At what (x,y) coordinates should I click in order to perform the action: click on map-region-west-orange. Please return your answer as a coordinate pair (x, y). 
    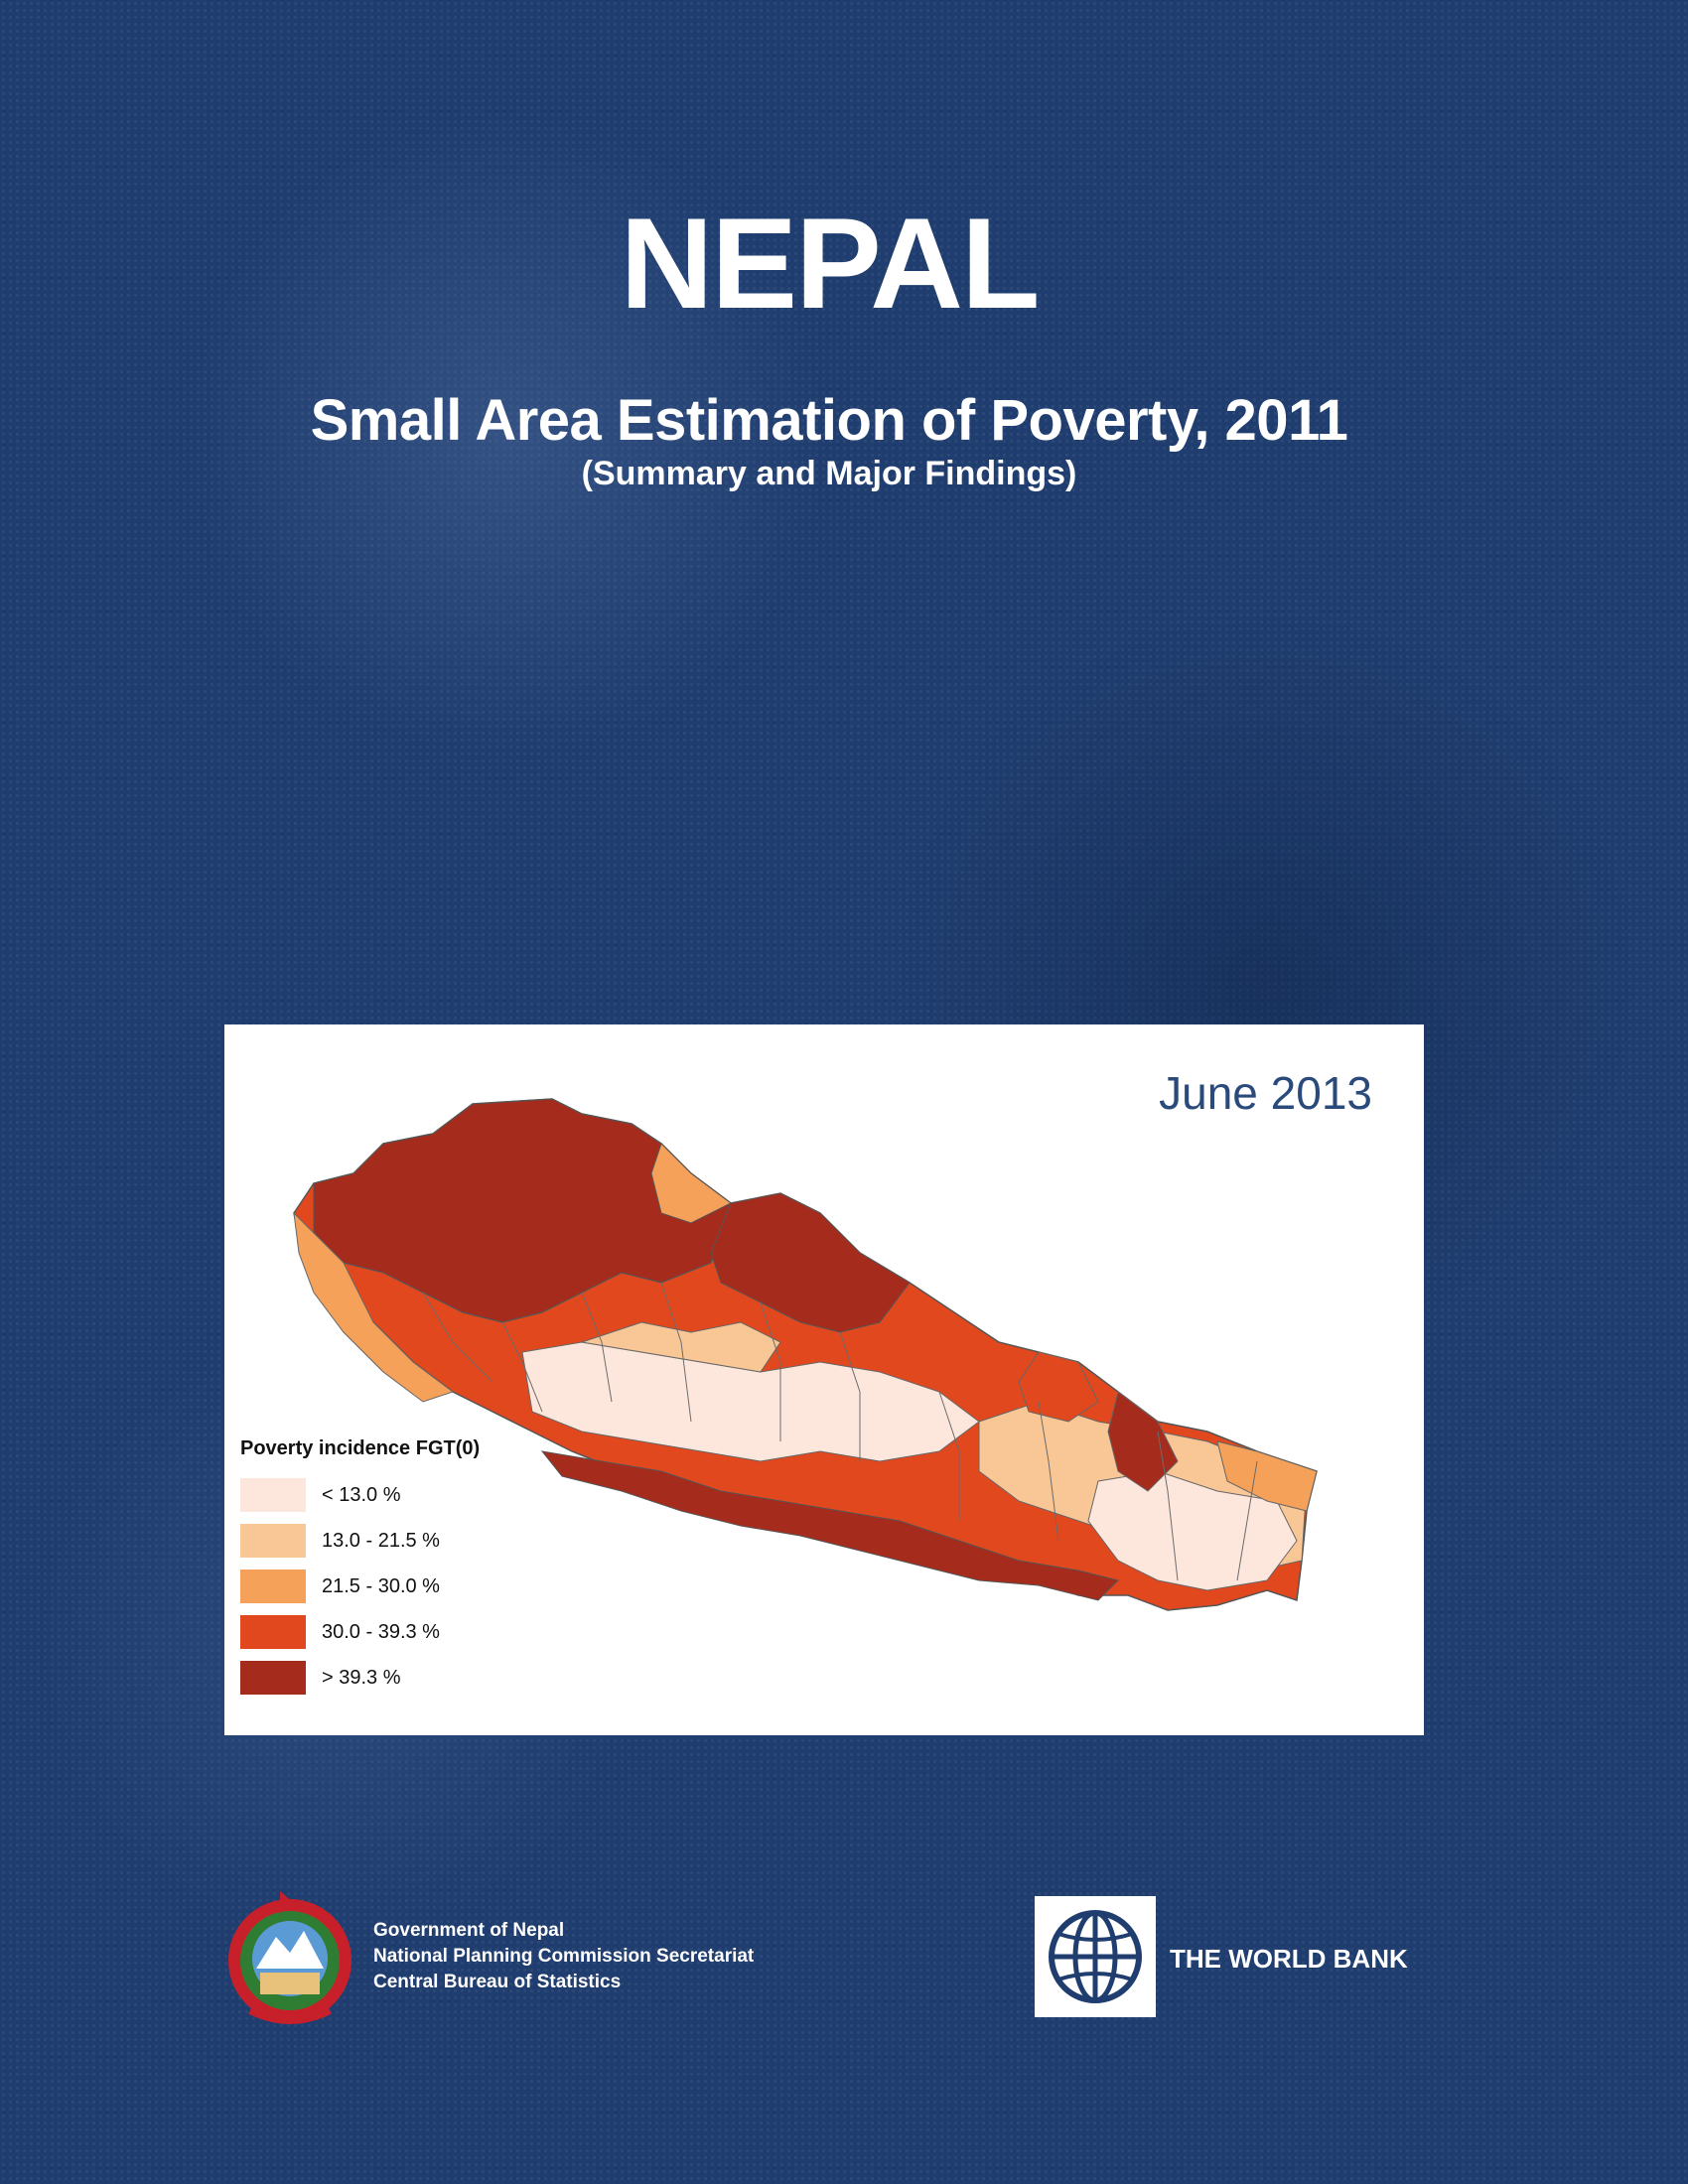
    Looking at the image, I should click on (374, 1307).